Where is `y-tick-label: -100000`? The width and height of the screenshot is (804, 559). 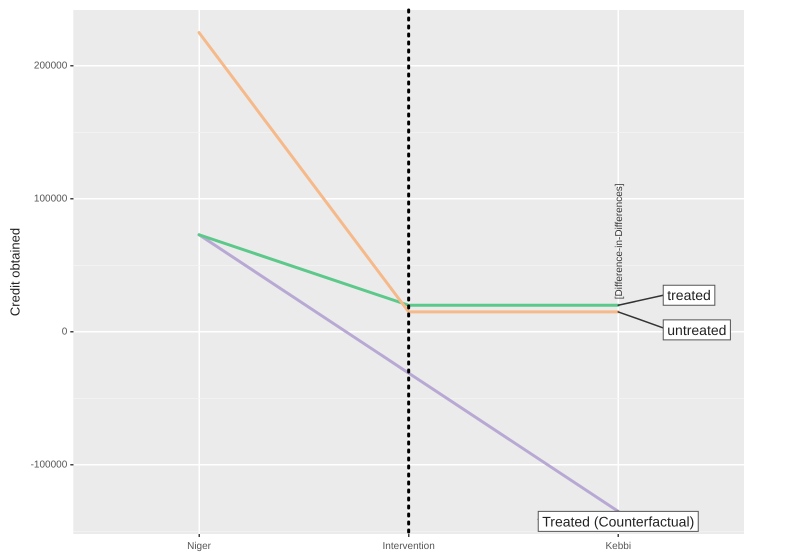 y-tick-label: -100000 is located at coordinates (49, 465).